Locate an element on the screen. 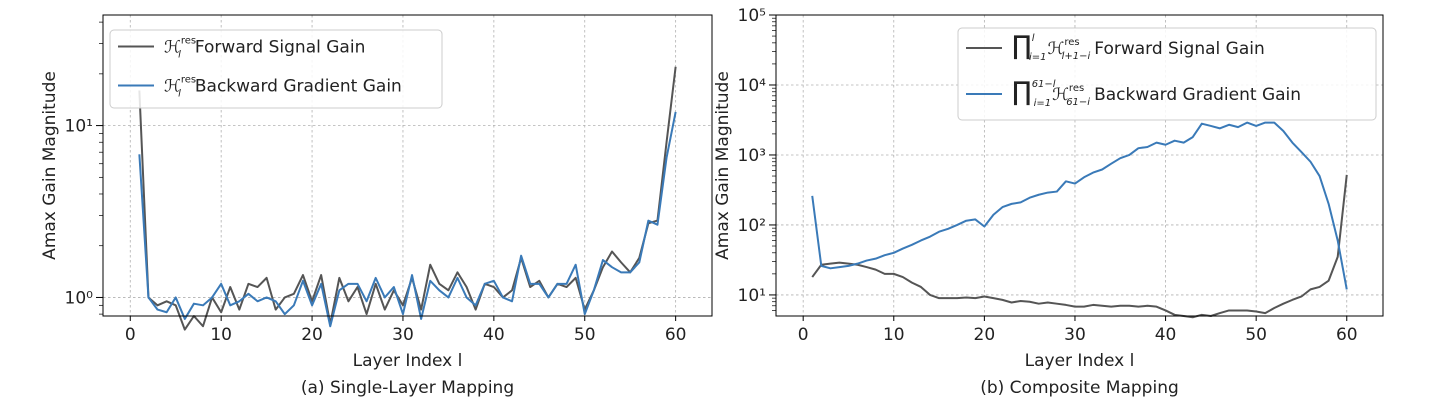 This screenshot has width=1438, height=418. panel-caption: (b) Composite Mapping is located at coordinates (1079, 388).